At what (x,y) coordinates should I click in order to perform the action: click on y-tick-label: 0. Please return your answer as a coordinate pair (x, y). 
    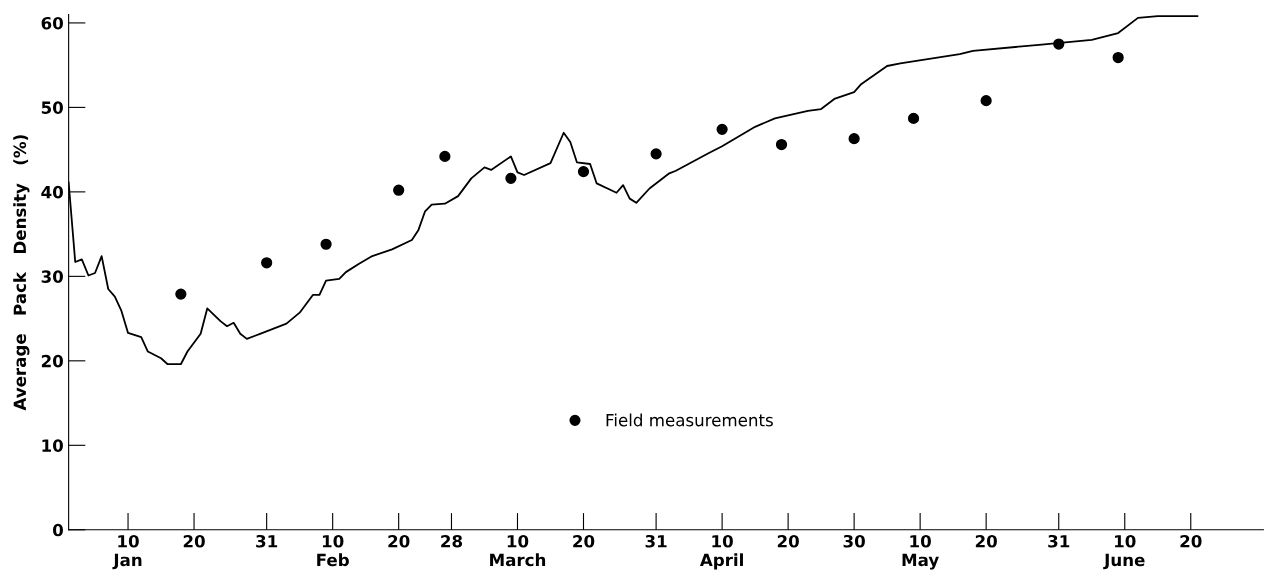
    Looking at the image, I should click on (57, 530).